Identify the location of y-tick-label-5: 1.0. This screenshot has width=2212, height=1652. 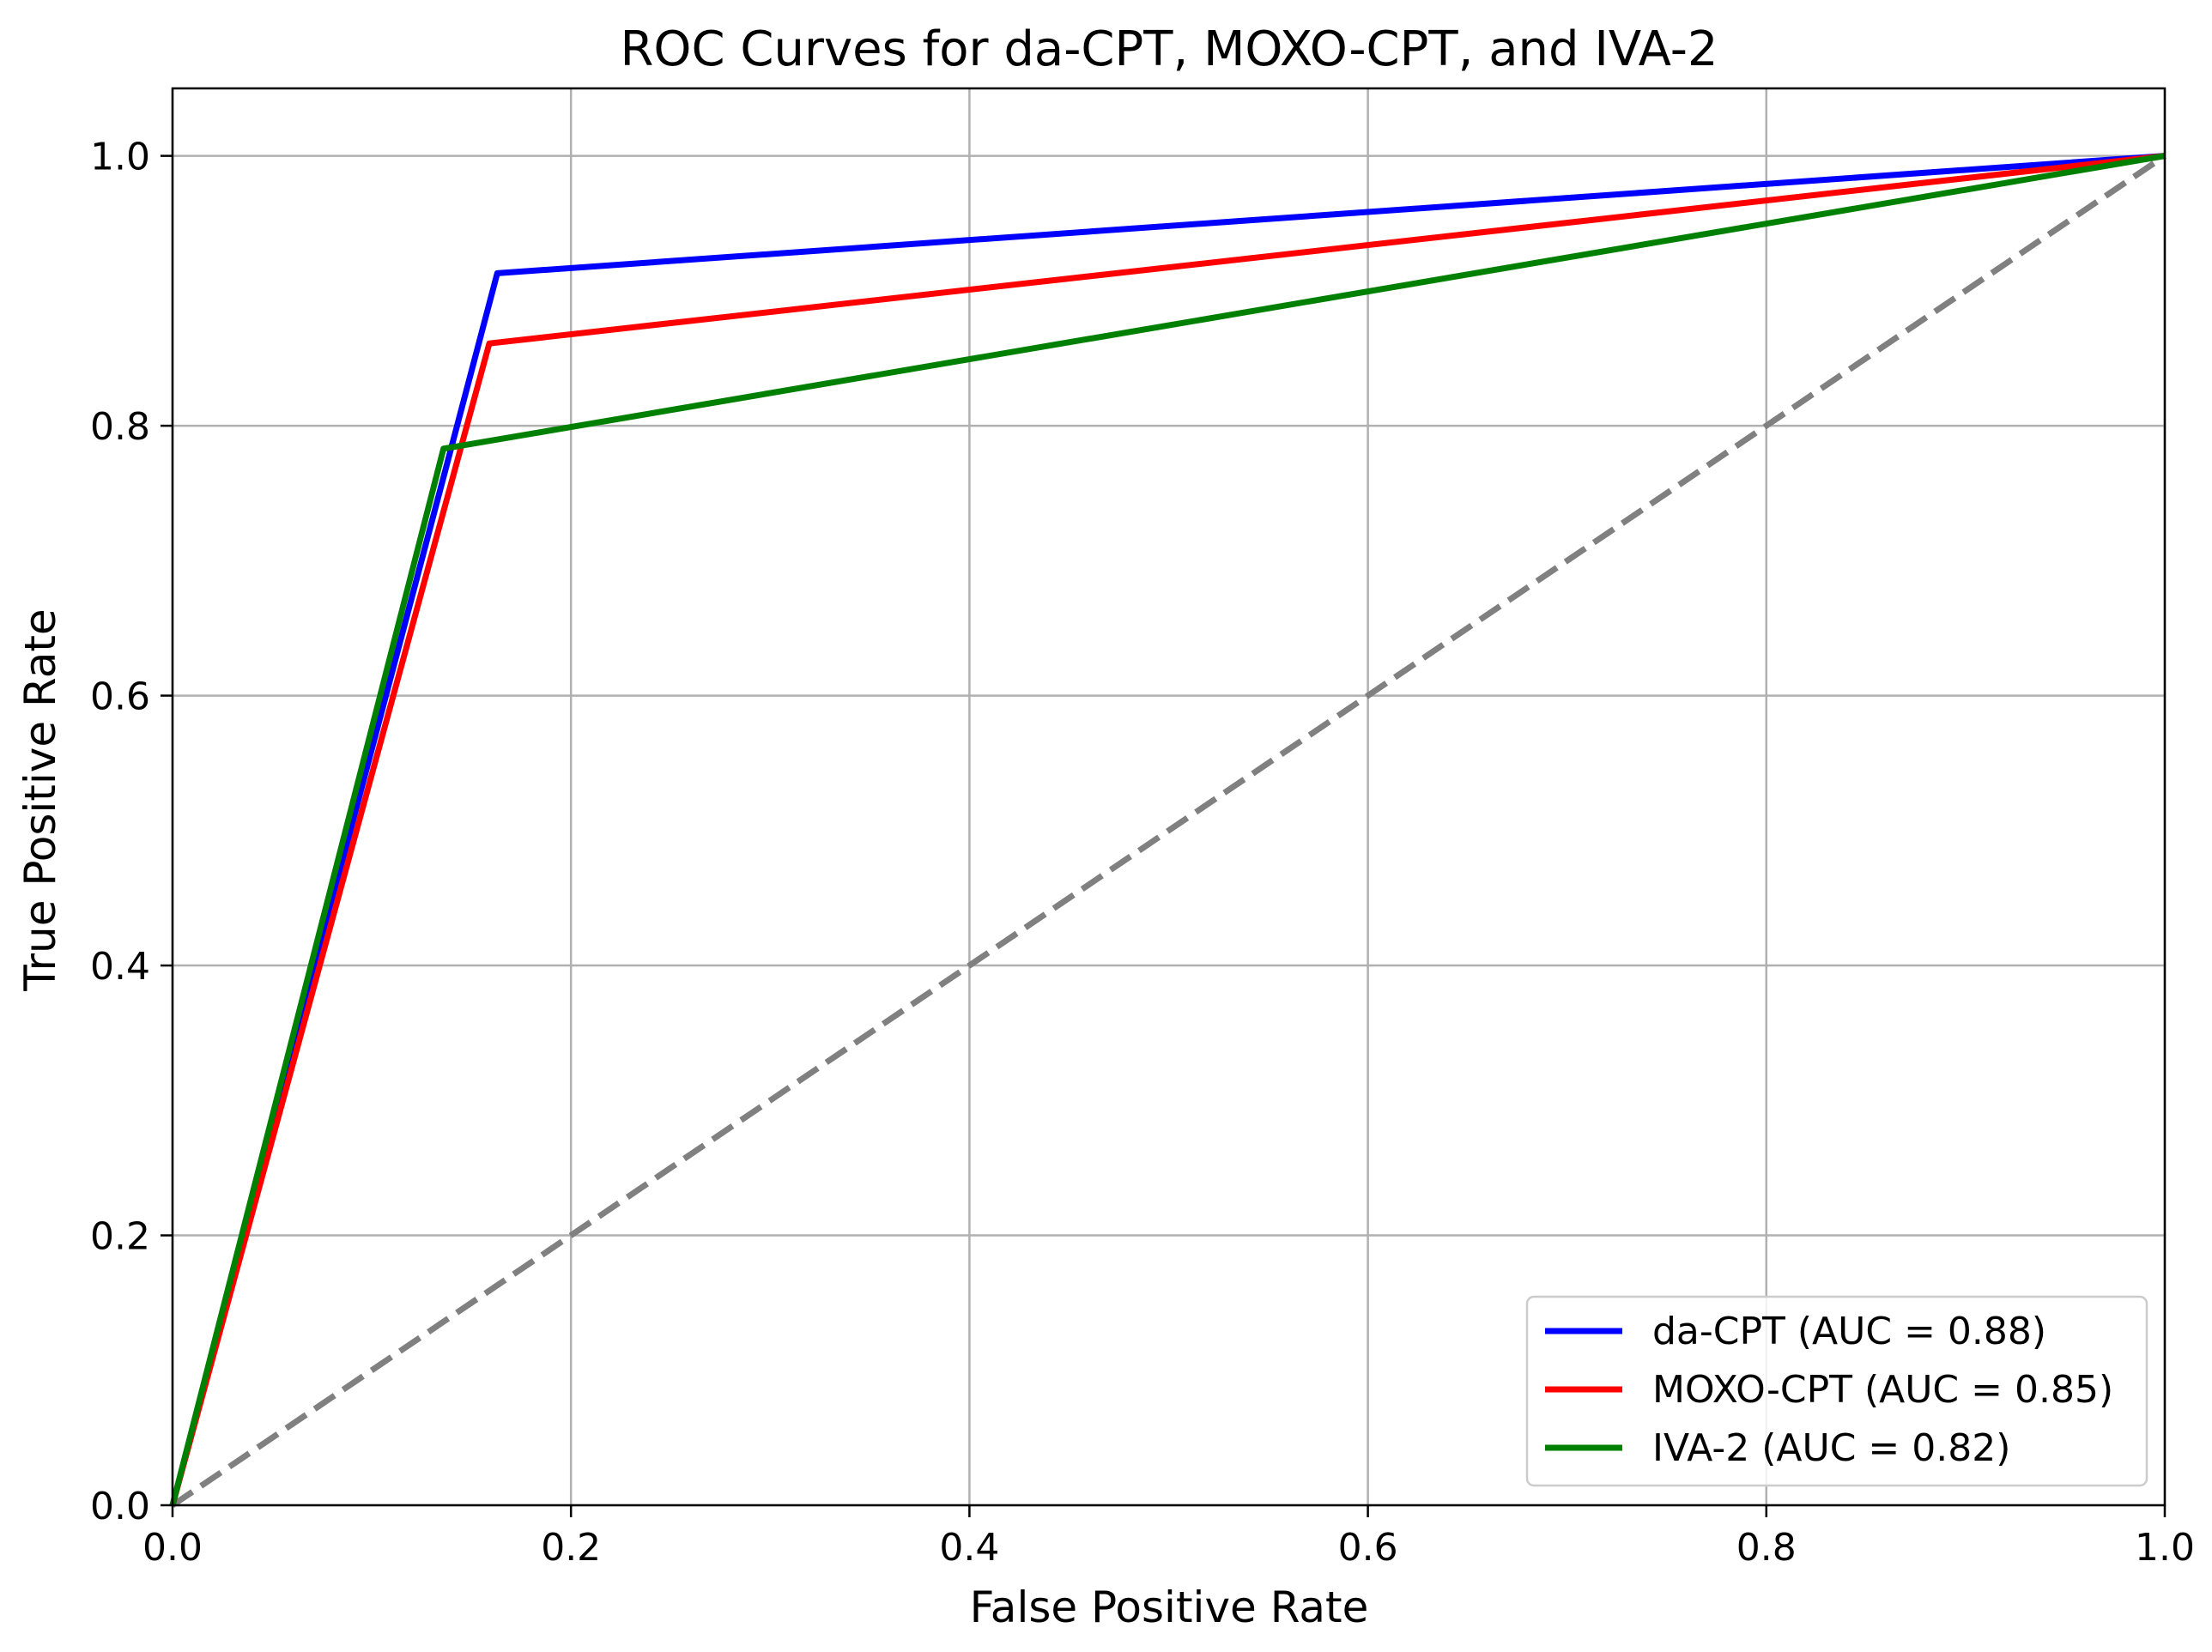
(120, 157).